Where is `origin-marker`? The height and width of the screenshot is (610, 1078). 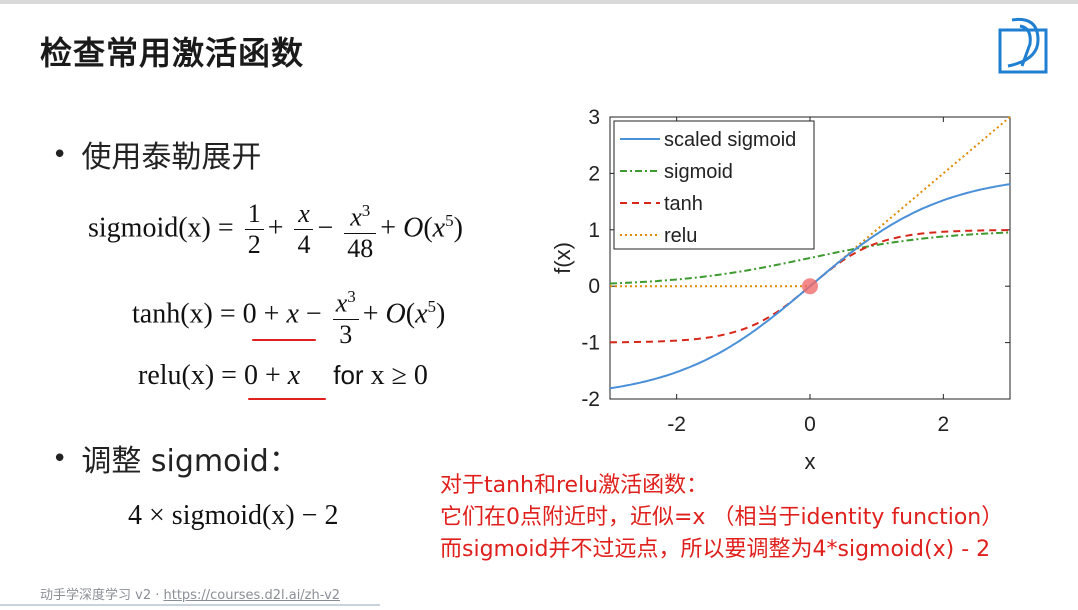
origin-marker is located at coordinates (810, 286).